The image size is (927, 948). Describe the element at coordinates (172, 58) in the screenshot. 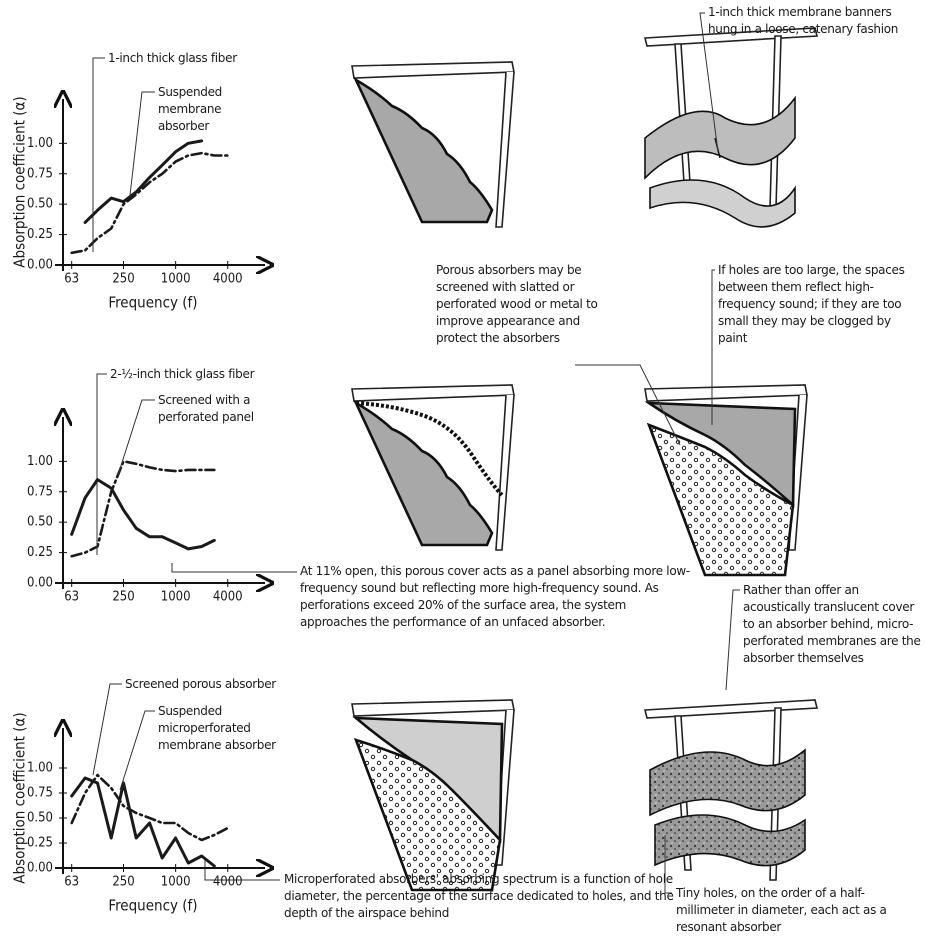

I see `series-label: 1-inch thick glass fiber` at that location.